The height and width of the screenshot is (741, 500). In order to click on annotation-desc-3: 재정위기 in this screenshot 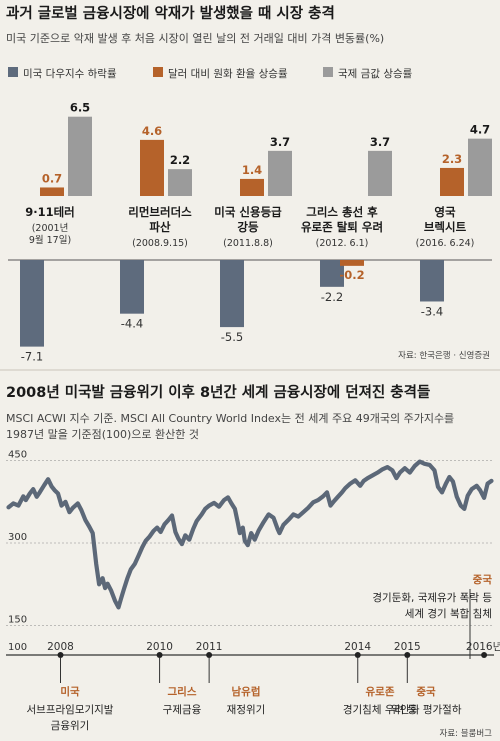, I will do `click(246, 709)`.